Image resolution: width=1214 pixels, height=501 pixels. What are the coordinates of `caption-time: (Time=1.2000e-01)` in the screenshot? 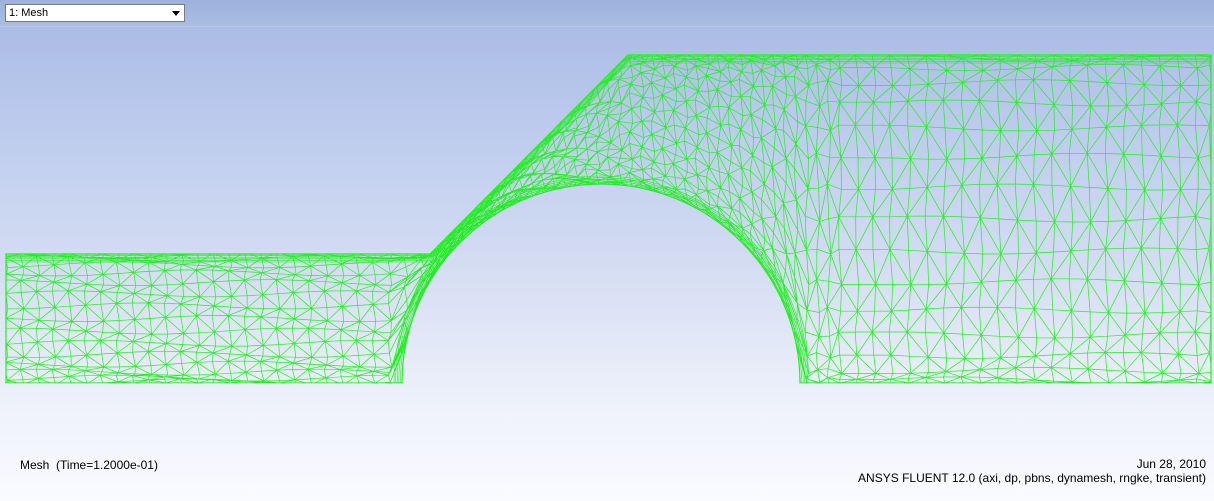 It's located at (107, 465).